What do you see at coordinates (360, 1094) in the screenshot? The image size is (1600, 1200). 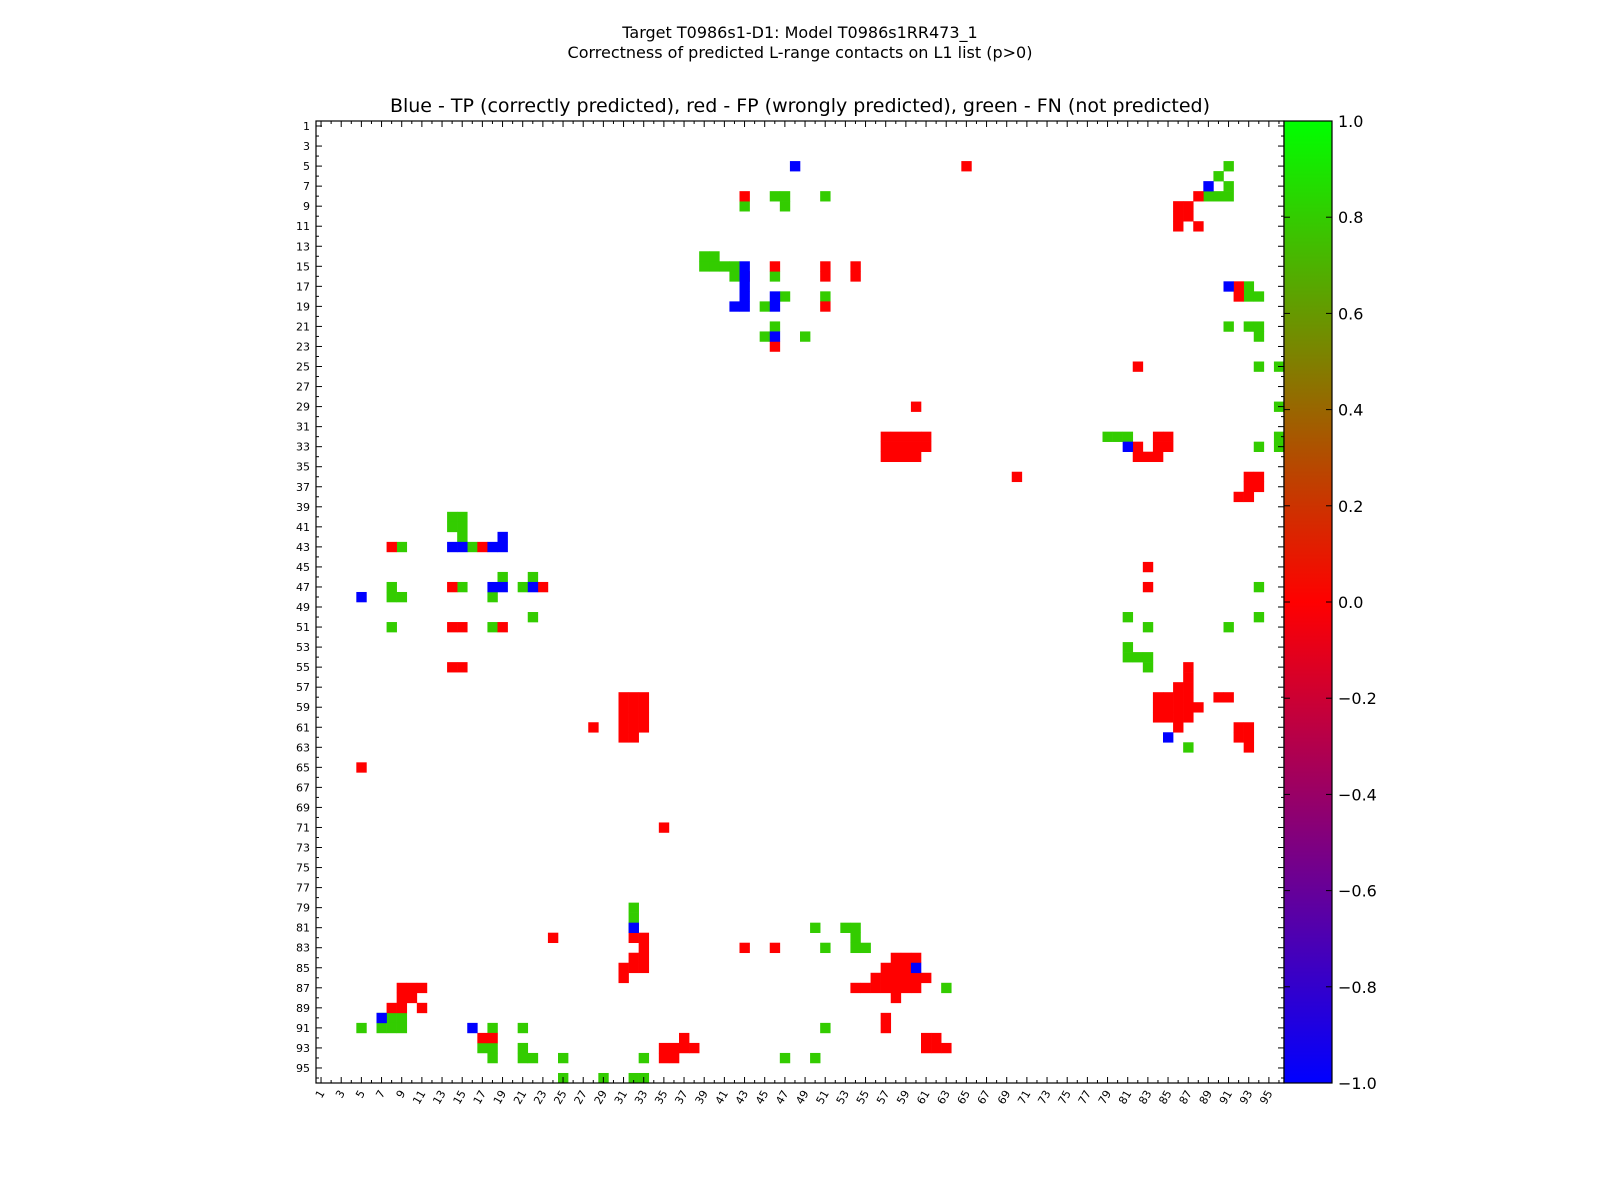 I see `x-tick-label: 5` at bounding box center [360, 1094].